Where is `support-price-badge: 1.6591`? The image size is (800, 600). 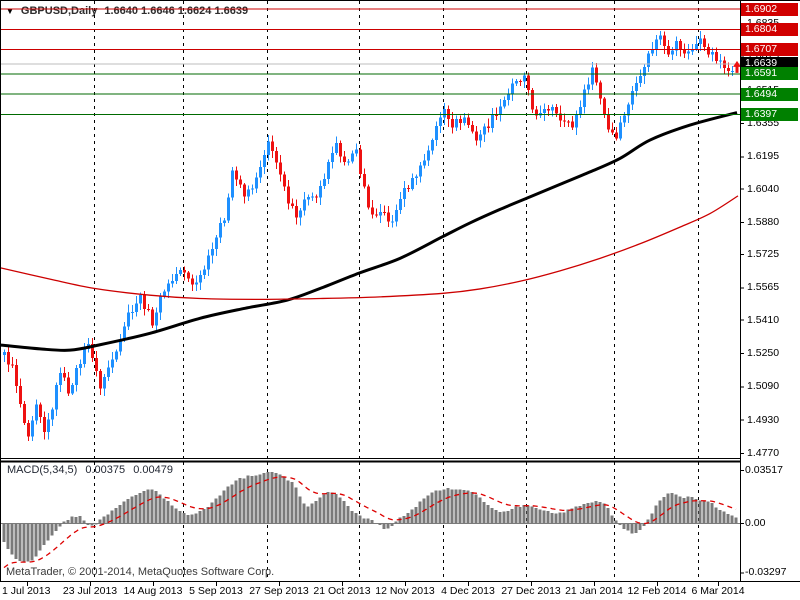 support-price-badge: 1.6591 is located at coordinates (769, 74).